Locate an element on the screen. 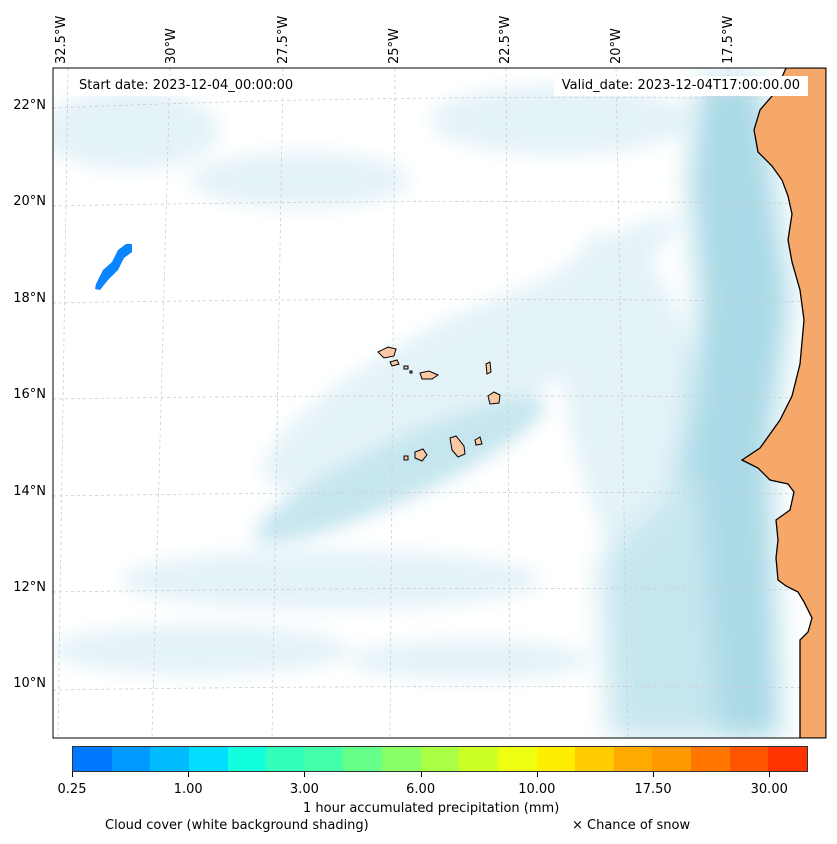  precipitation-colorbar is located at coordinates (440, 759).